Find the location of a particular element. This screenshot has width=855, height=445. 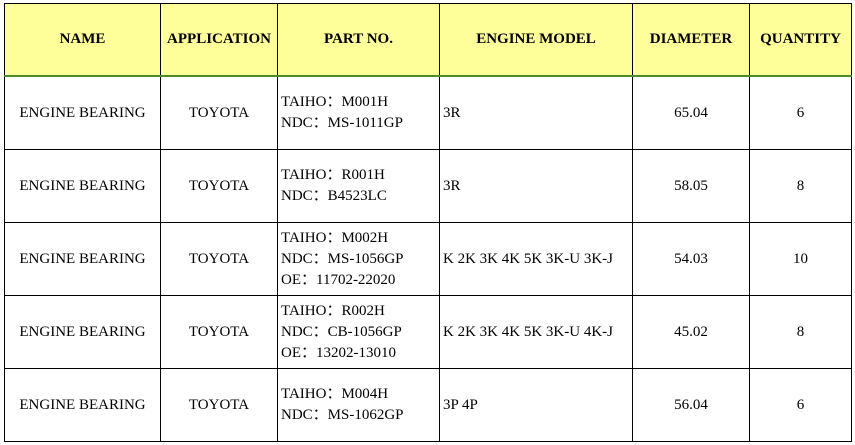

cell-part-no: TAIHO：M001H NDC：MS-1011GP is located at coordinates (358, 112).